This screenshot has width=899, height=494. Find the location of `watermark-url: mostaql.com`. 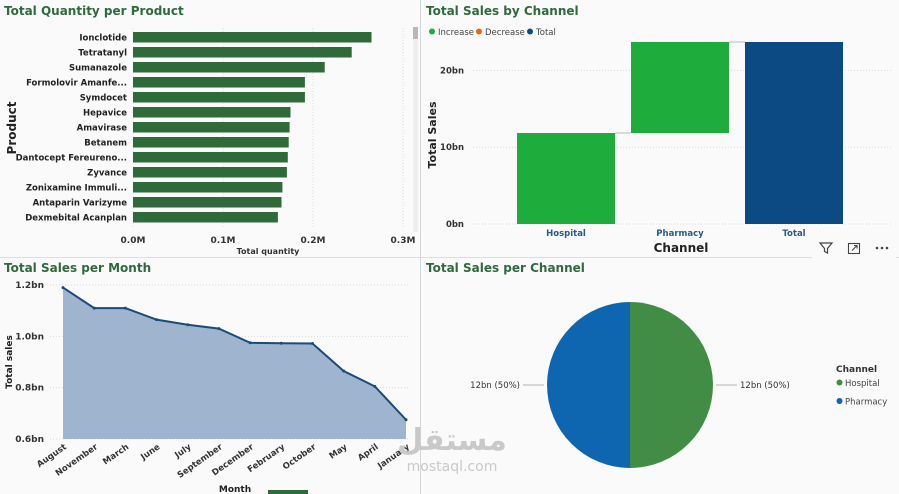

watermark-url: mostaql.com is located at coordinates (452, 467).